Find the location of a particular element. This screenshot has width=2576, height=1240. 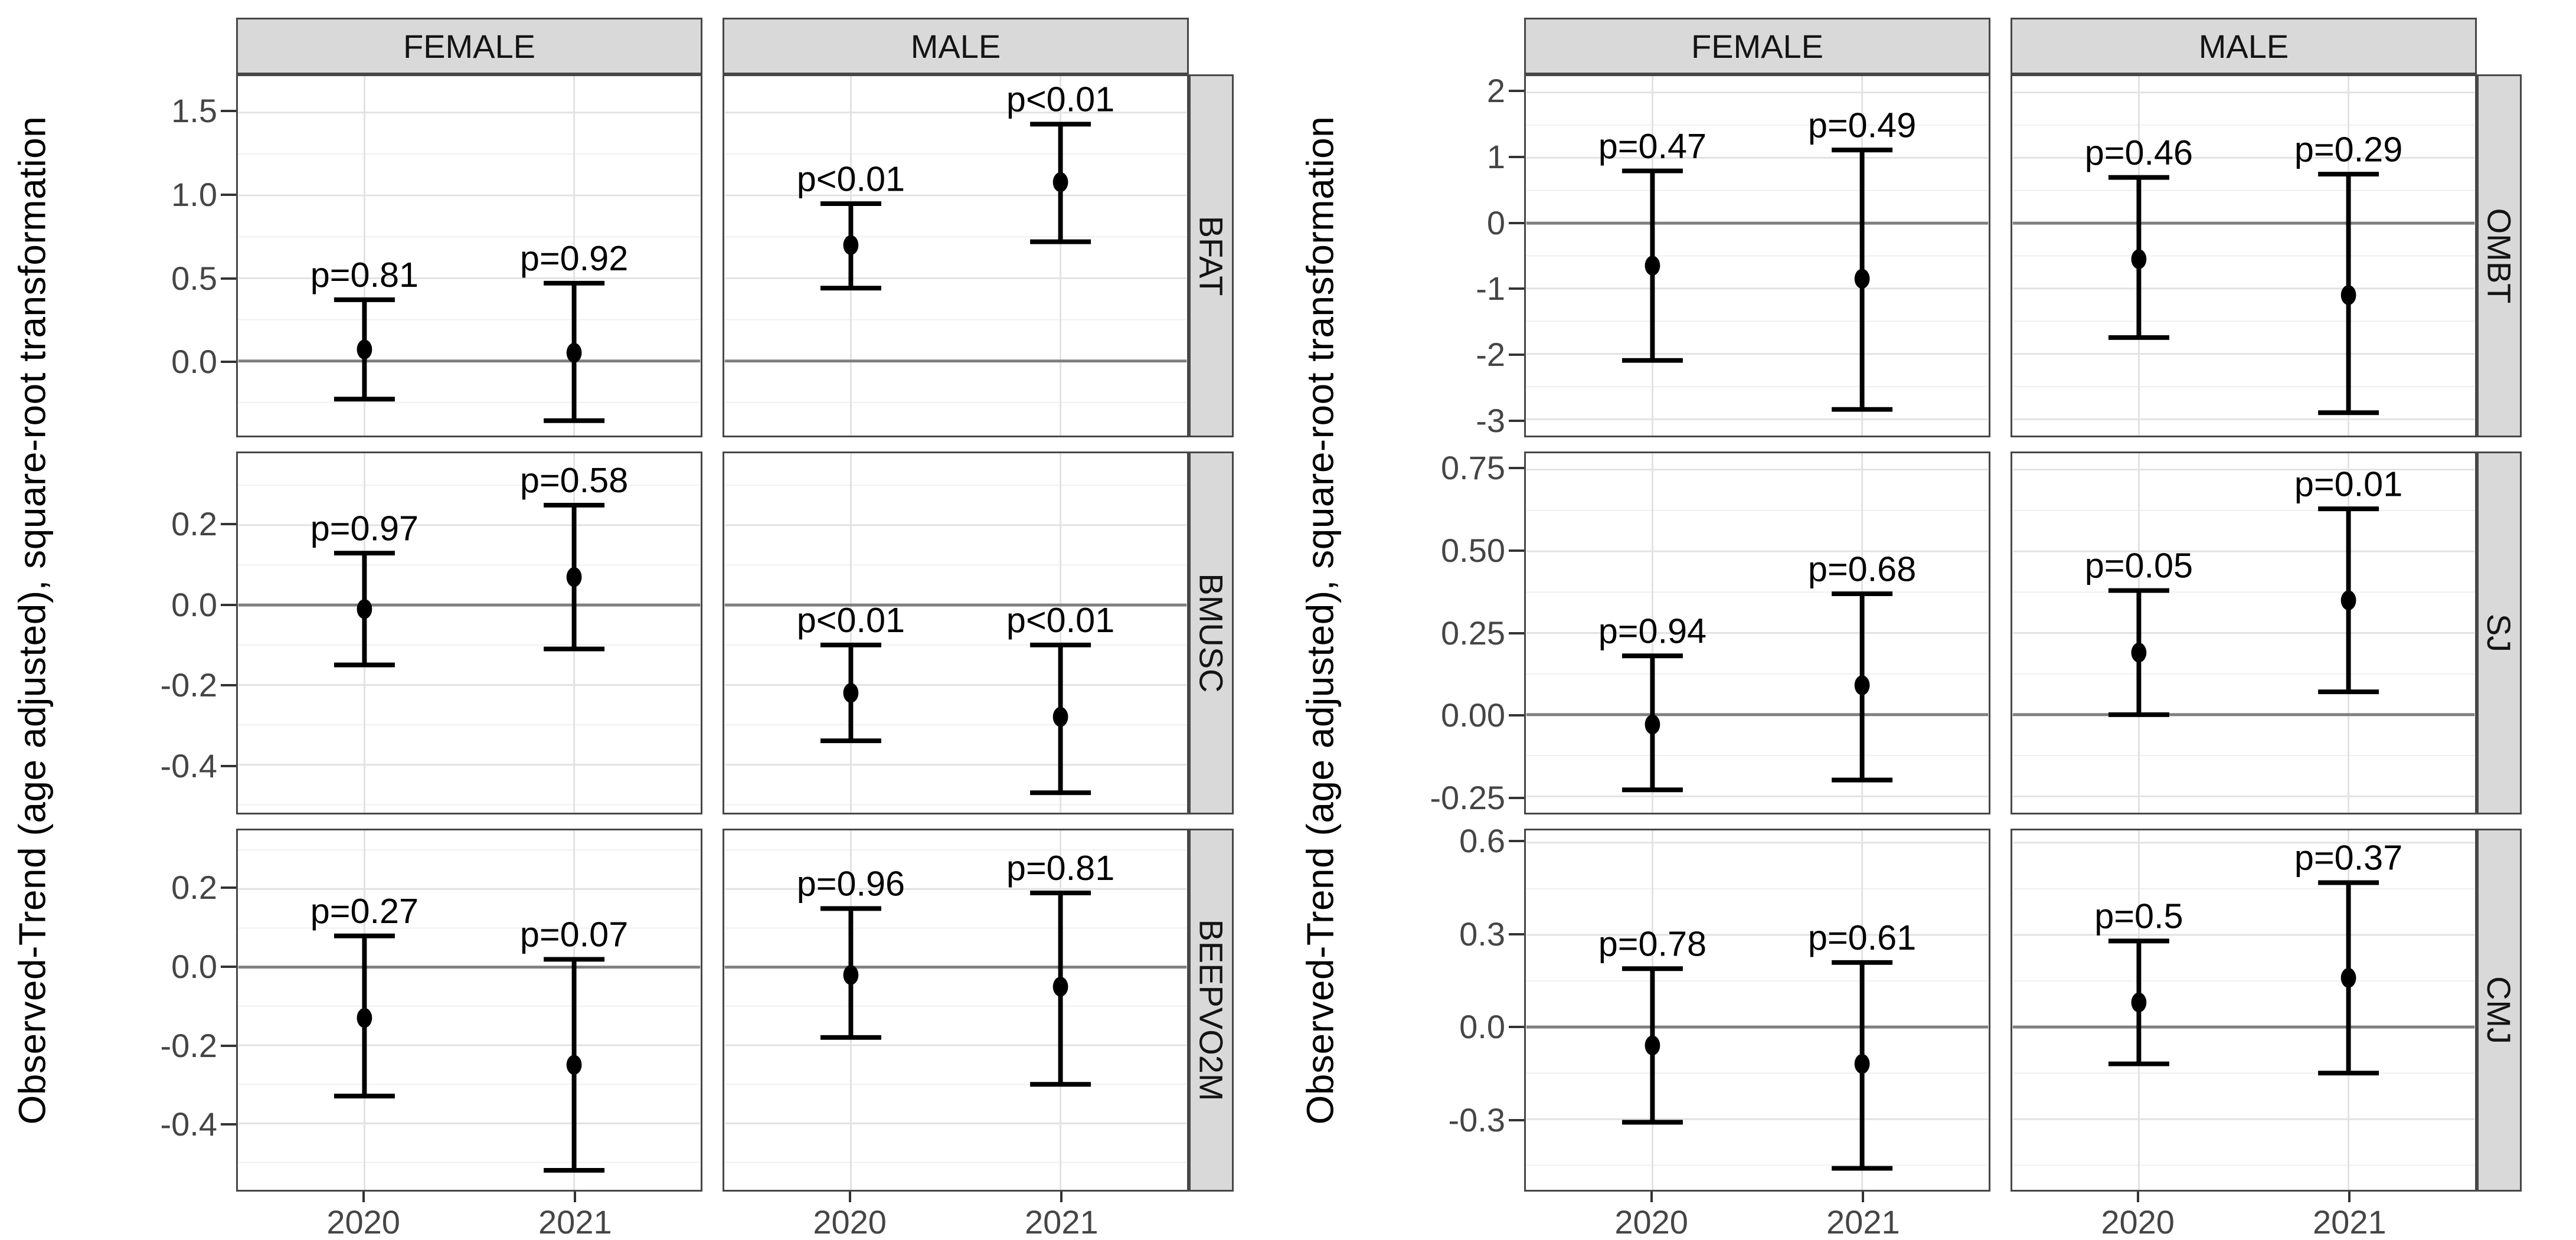

y-tick-label: 0.6 is located at coordinates (1482, 841).